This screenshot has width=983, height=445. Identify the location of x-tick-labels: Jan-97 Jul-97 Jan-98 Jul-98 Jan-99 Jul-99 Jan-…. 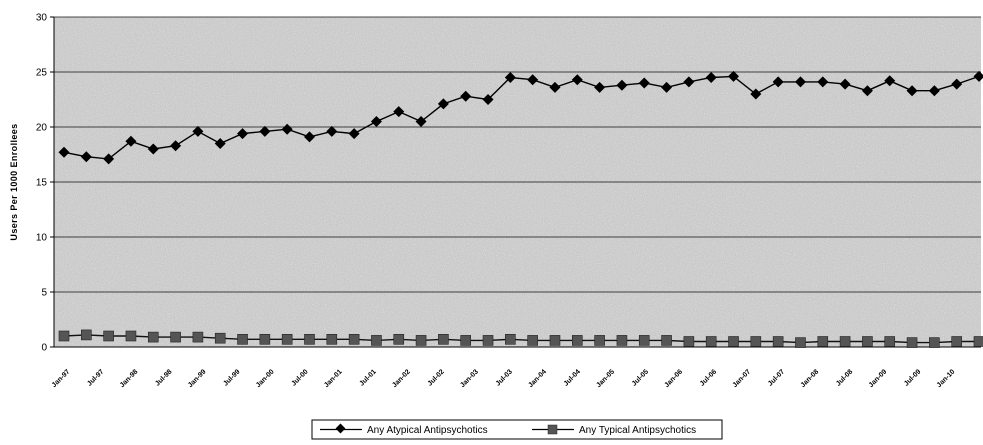
(504, 378).